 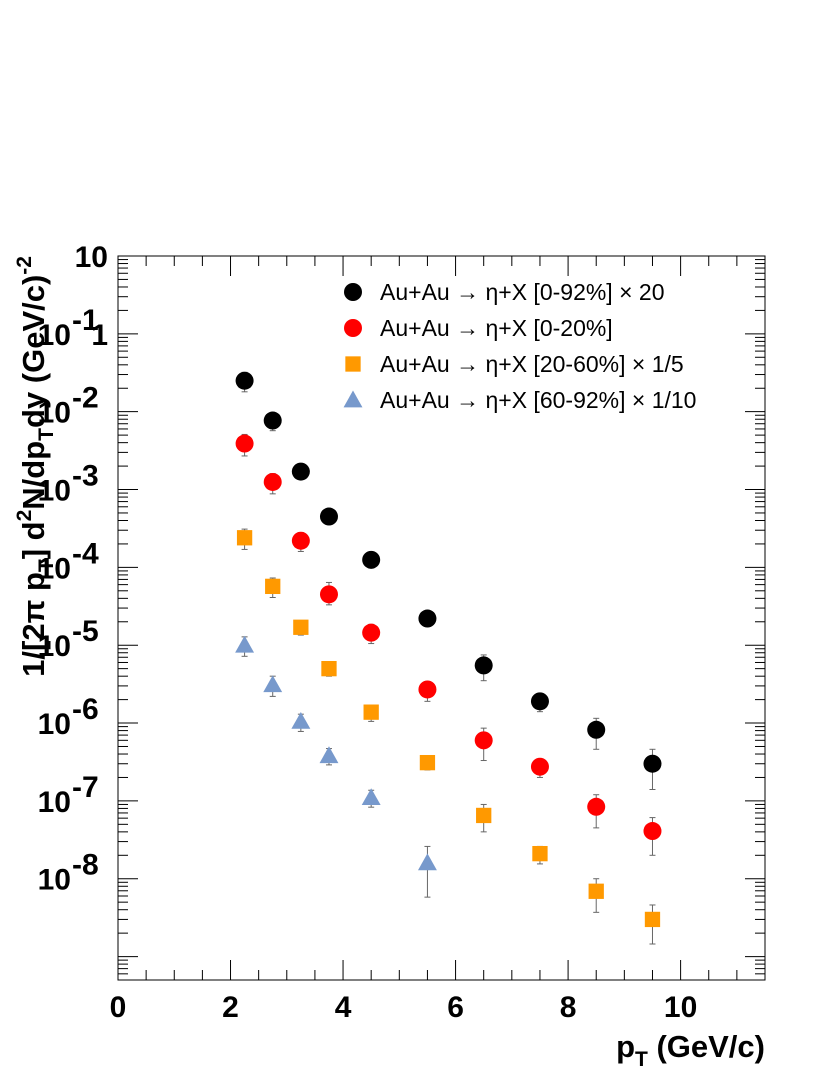 What do you see at coordinates (85, 476) in the screenshot?
I see `y-tick-label-exponent: -3` at bounding box center [85, 476].